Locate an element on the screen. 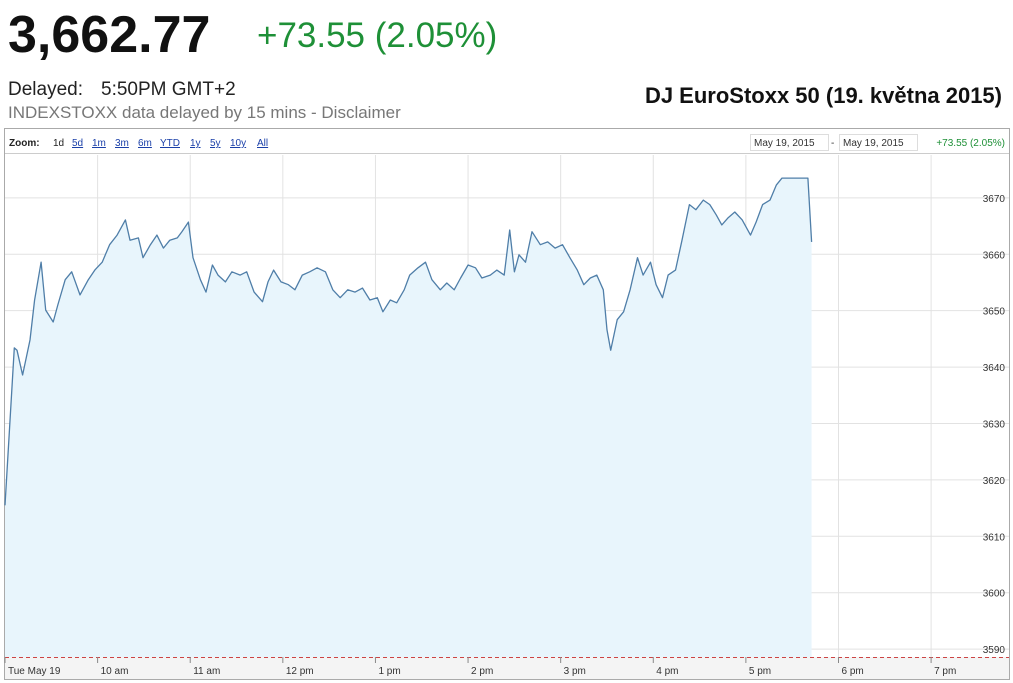 The image size is (1013, 683). x-tick-label: 5 pm is located at coordinates (760, 671).